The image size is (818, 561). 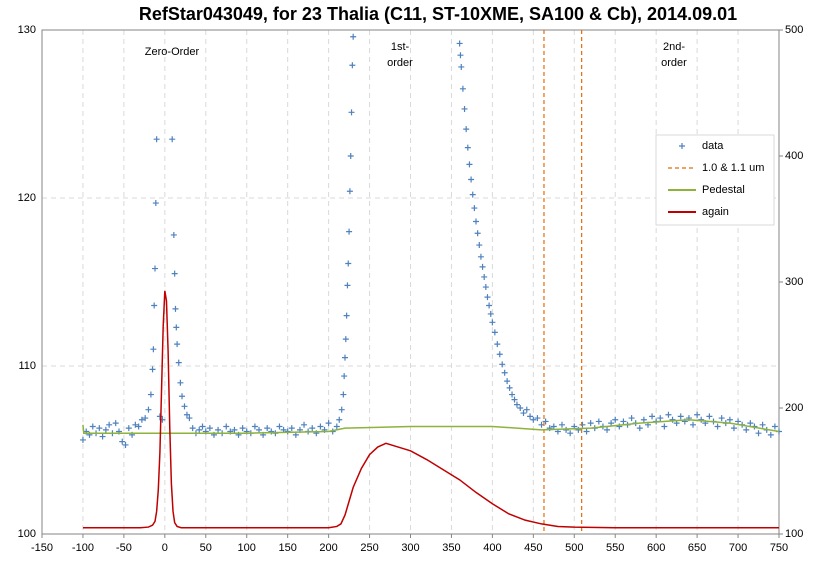 I want to click on x-tick-label: 500, so click(x=574, y=548).